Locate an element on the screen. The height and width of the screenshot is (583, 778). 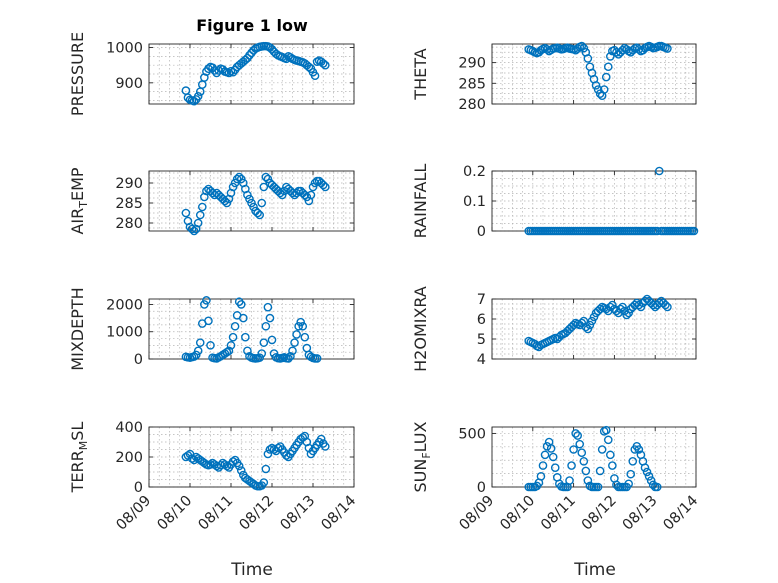
y-tick-label: 4 is located at coordinates (481, 360).